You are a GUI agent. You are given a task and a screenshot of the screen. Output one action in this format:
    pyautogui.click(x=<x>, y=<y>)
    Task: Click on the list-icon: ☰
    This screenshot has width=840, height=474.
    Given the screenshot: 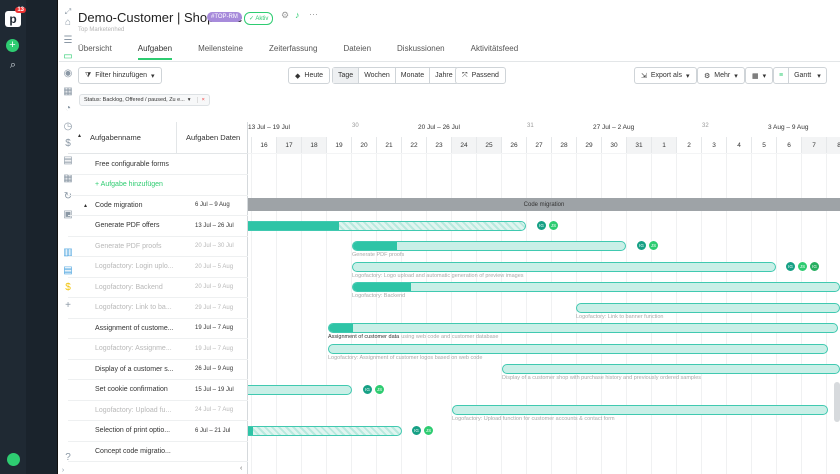 What is the action you would take?
    pyautogui.click(x=68, y=40)
    